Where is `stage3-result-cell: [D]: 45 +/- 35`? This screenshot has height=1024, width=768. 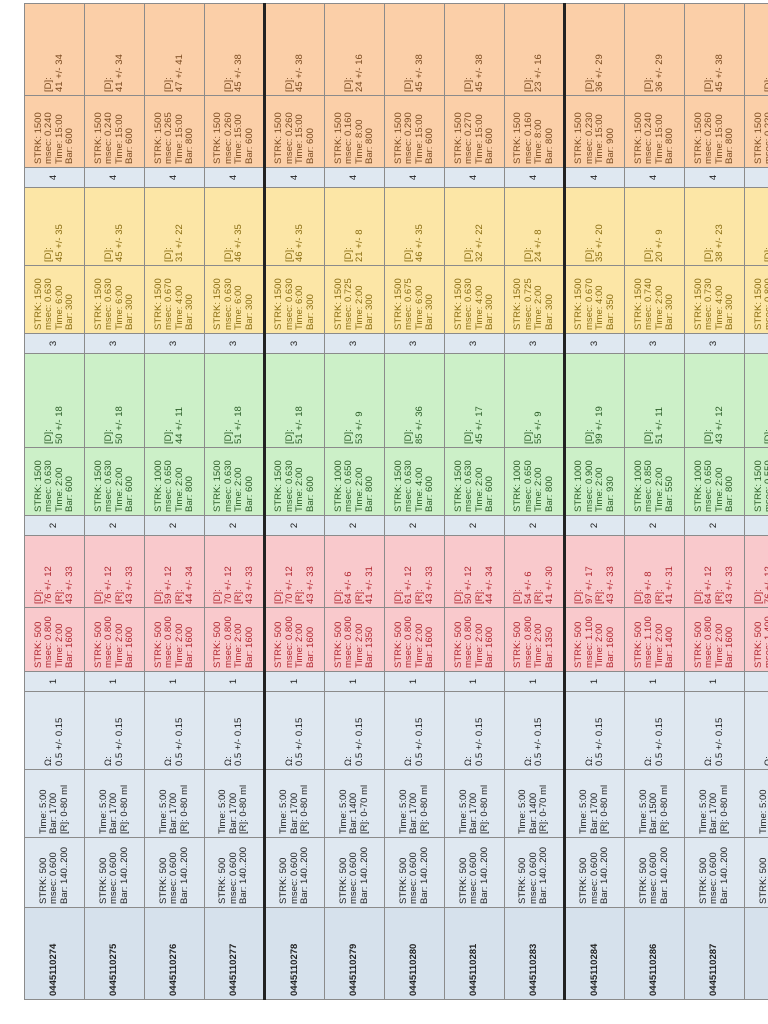
stage3-result-cell: [D]: 45 +/- 35 is located at coordinates (114, 226).